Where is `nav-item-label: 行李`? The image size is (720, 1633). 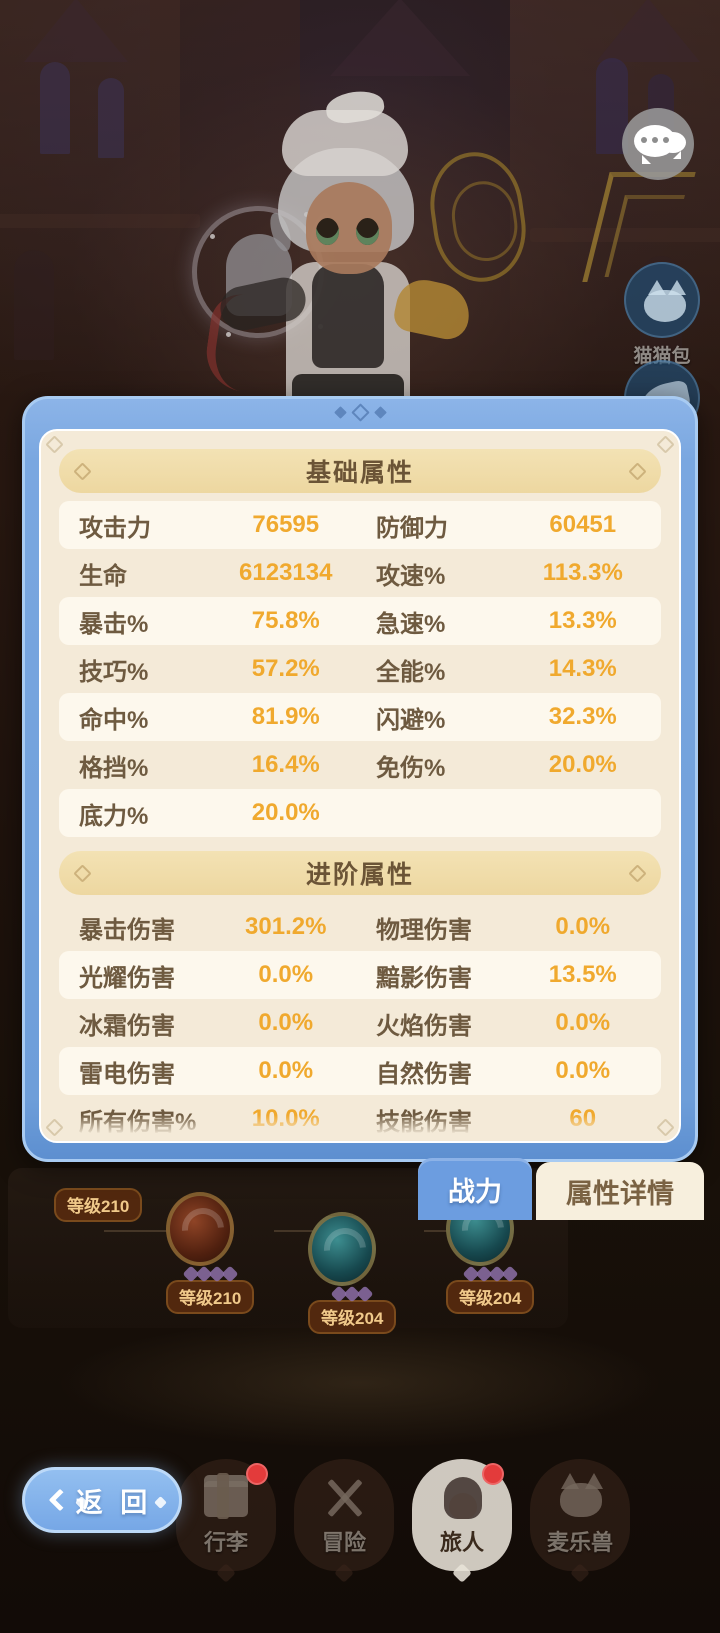
nav-item-label: 行李 is located at coordinates (225, 1542).